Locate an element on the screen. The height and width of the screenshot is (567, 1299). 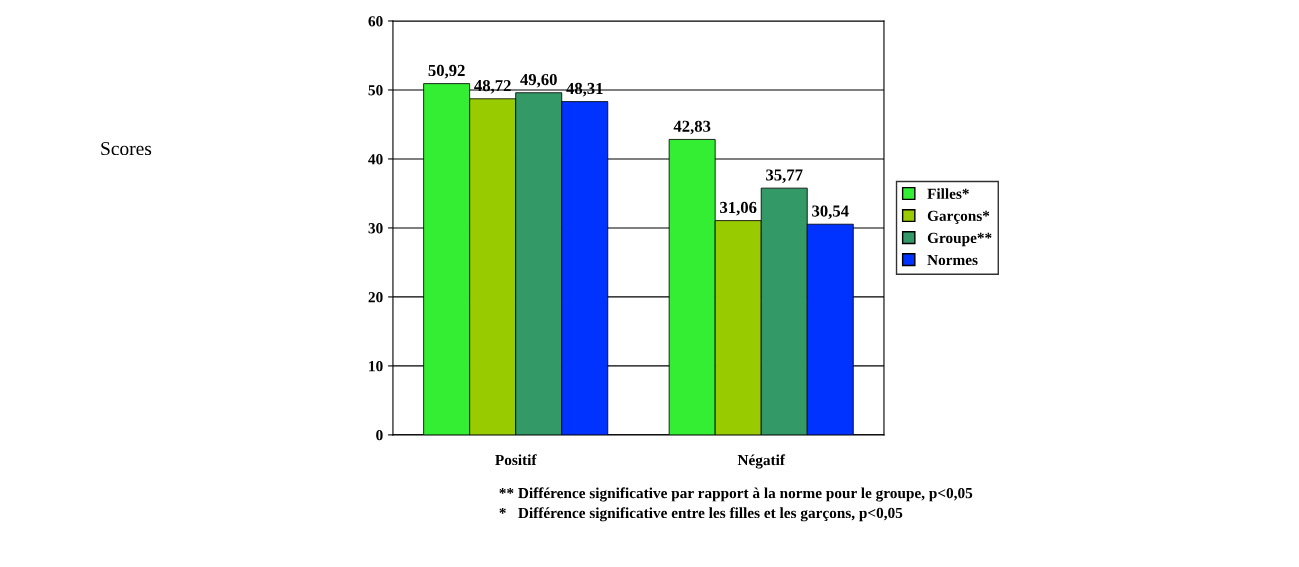
text: 30,54 is located at coordinates (830, 212).